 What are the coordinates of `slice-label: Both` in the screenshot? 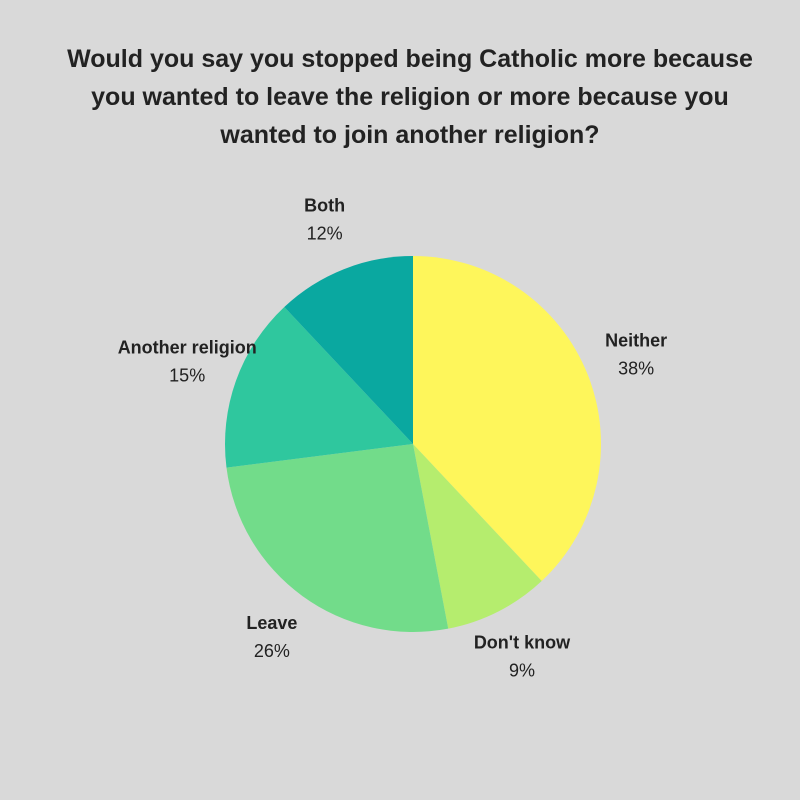 It's located at (324, 206).